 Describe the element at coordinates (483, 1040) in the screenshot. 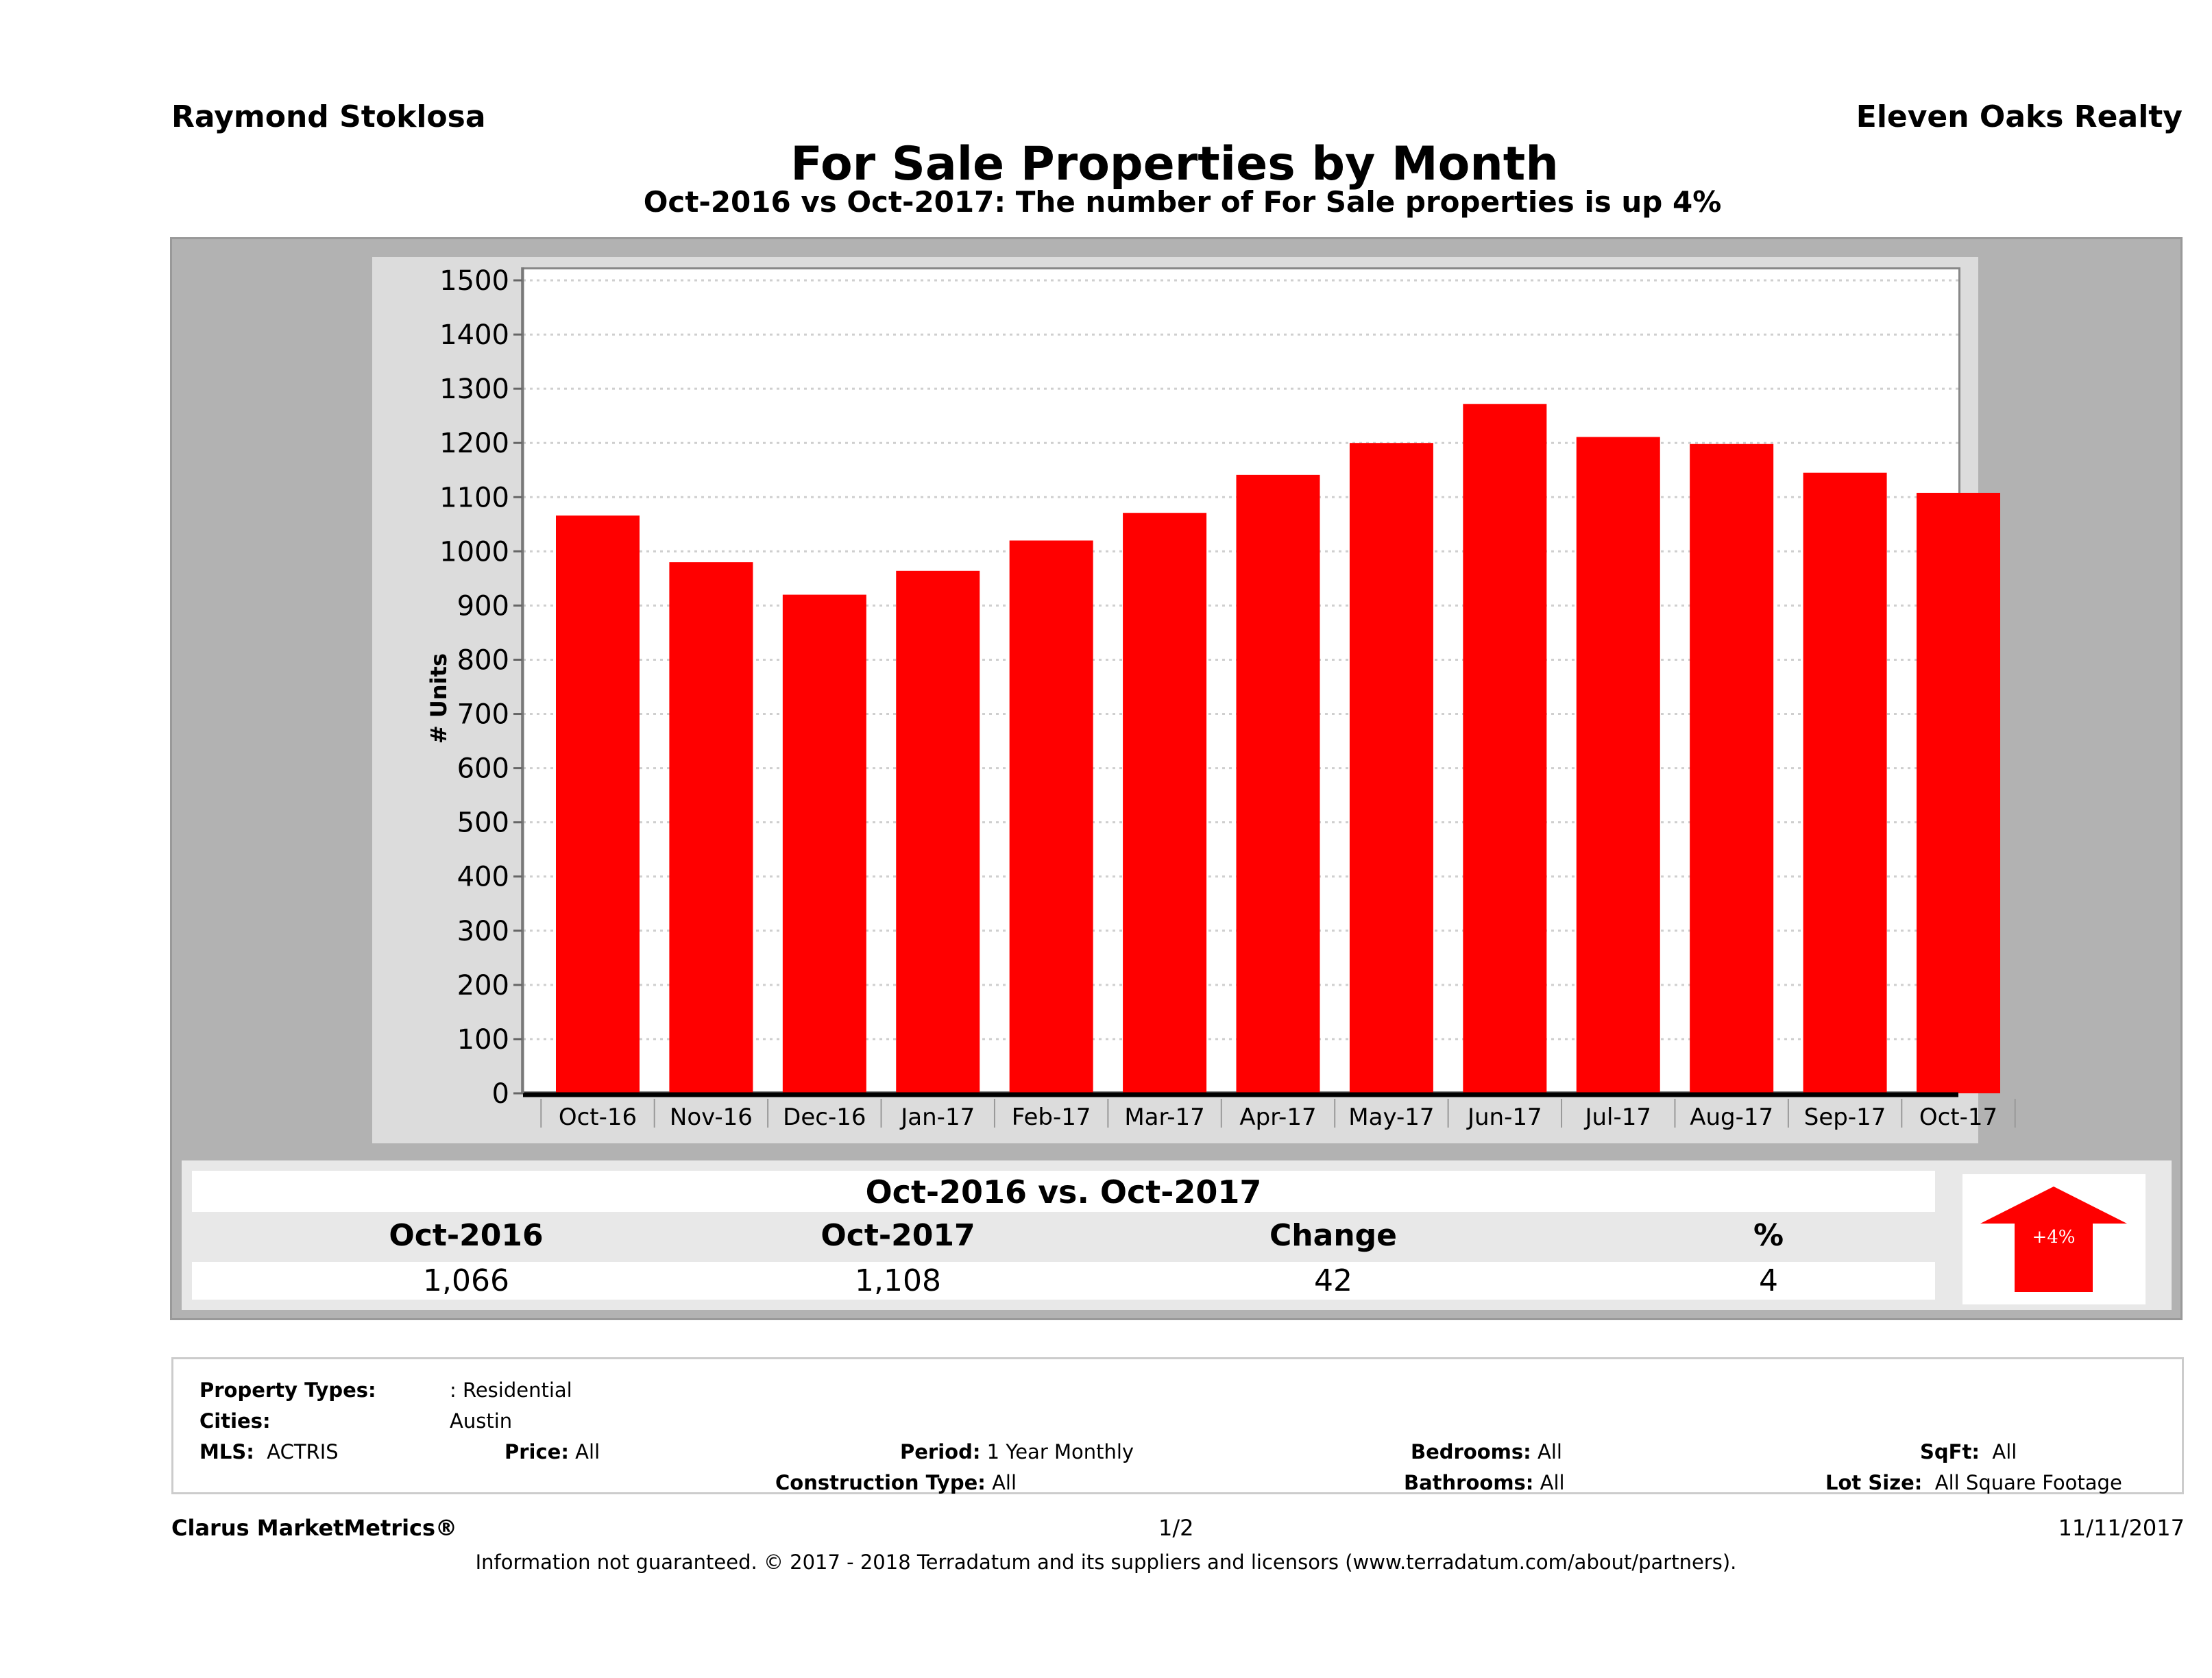

I see `y-tick-label: 100` at that location.